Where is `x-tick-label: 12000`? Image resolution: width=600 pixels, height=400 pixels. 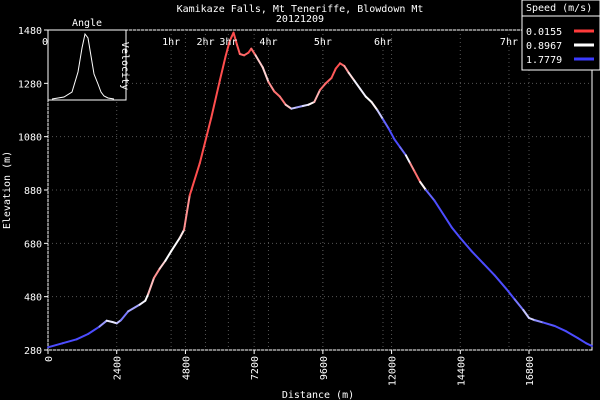 x-tick-label: 12000 is located at coordinates (393, 371).